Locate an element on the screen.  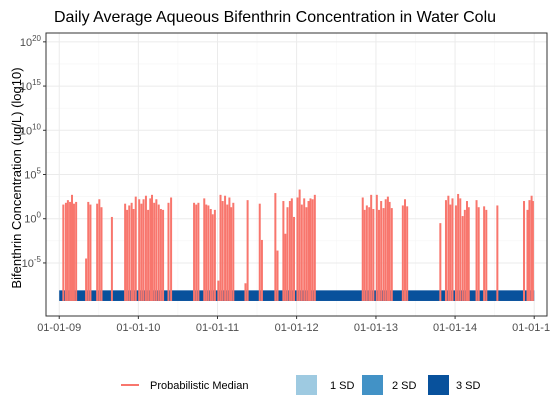
x-tick-label: 01-01-09 is located at coordinates (59, 328).